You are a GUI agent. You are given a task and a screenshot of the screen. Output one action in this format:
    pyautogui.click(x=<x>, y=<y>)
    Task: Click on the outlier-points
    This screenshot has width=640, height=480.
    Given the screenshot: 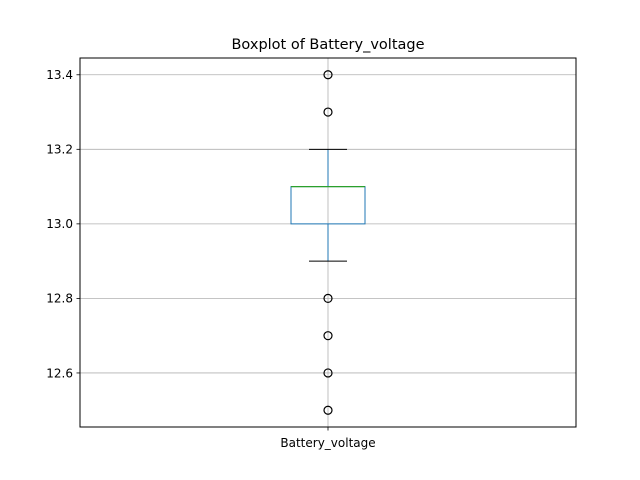 What is the action you would take?
    pyautogui.click(x=328, y=242)
    